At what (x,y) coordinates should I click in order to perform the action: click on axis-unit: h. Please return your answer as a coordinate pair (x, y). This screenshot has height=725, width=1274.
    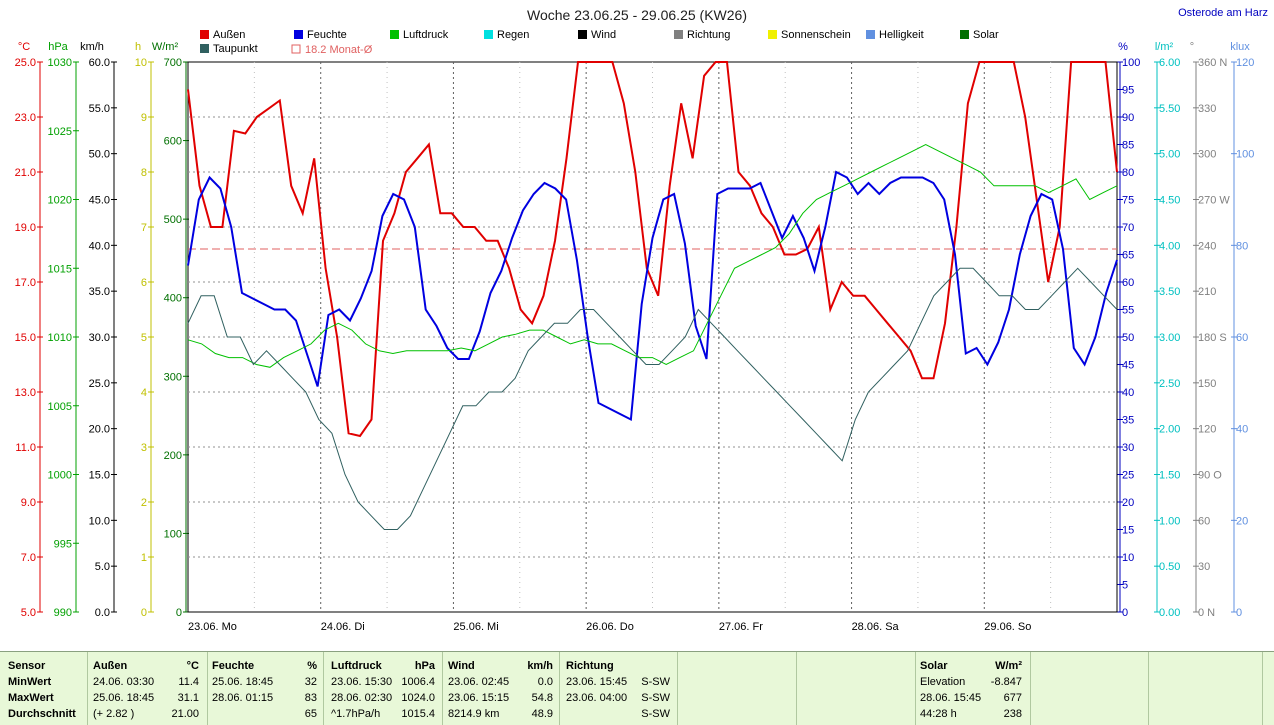
    Looking at the image, I should click on (138, 47).